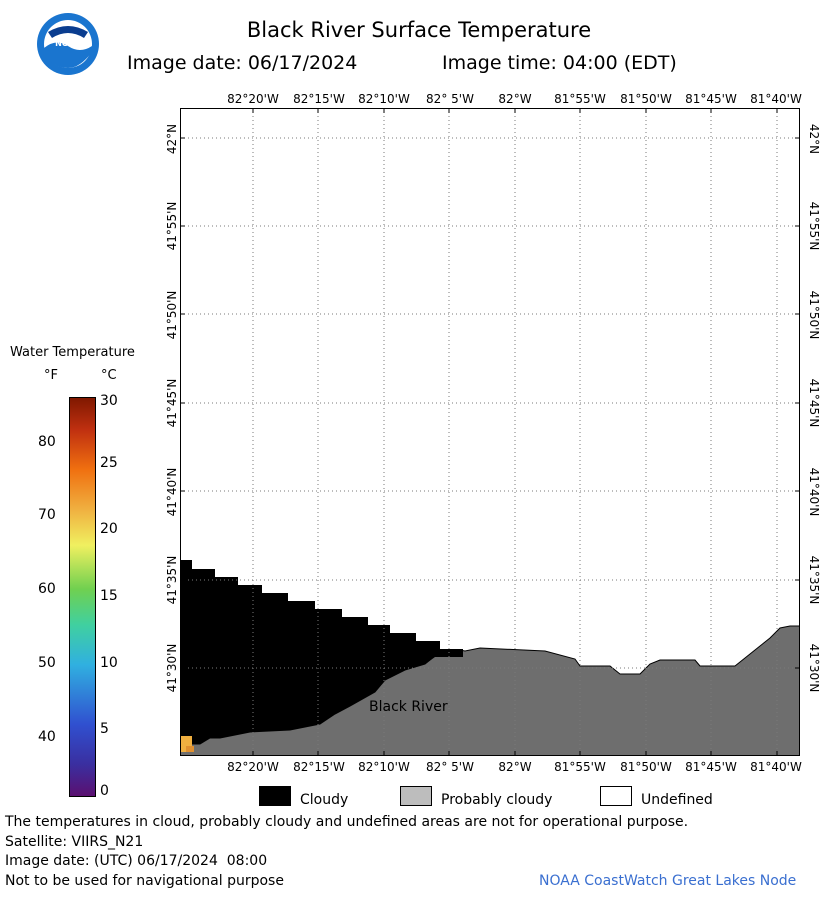  Describe the element at coordinates (580, 767) in the screenshot. I see `lon-label-bottom: 81°55'W` at that location.